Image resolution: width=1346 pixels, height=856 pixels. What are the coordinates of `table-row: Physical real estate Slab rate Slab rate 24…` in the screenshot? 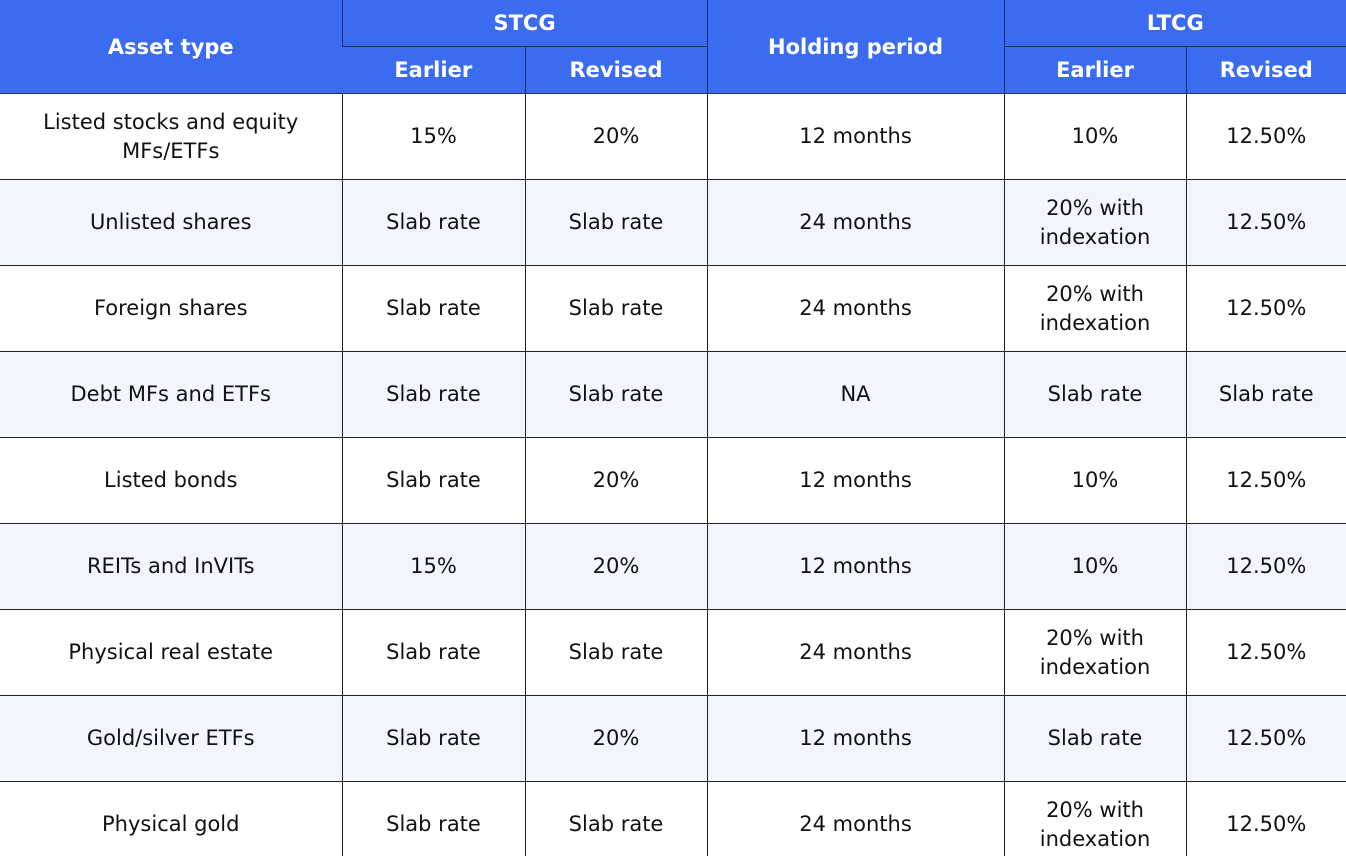 It's located at (673, 652).